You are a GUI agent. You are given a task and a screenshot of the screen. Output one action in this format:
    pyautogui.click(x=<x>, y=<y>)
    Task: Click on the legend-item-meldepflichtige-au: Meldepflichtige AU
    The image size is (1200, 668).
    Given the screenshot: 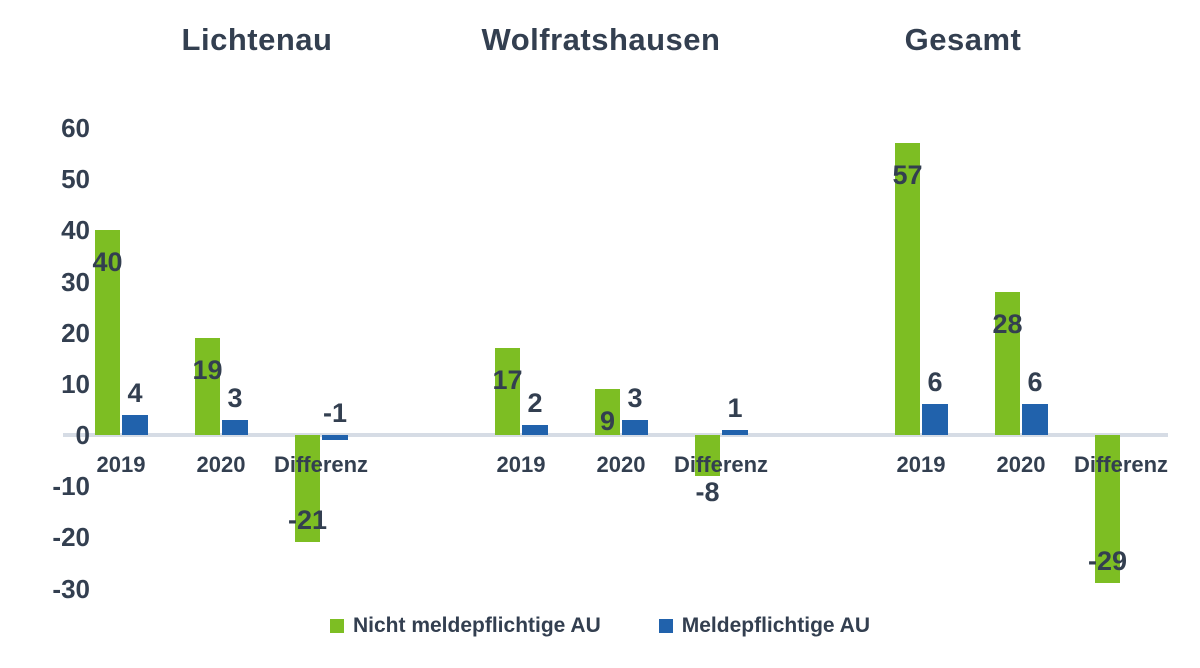 What is the action you would take?
    pyautogui.click(x=764, y=626)
    